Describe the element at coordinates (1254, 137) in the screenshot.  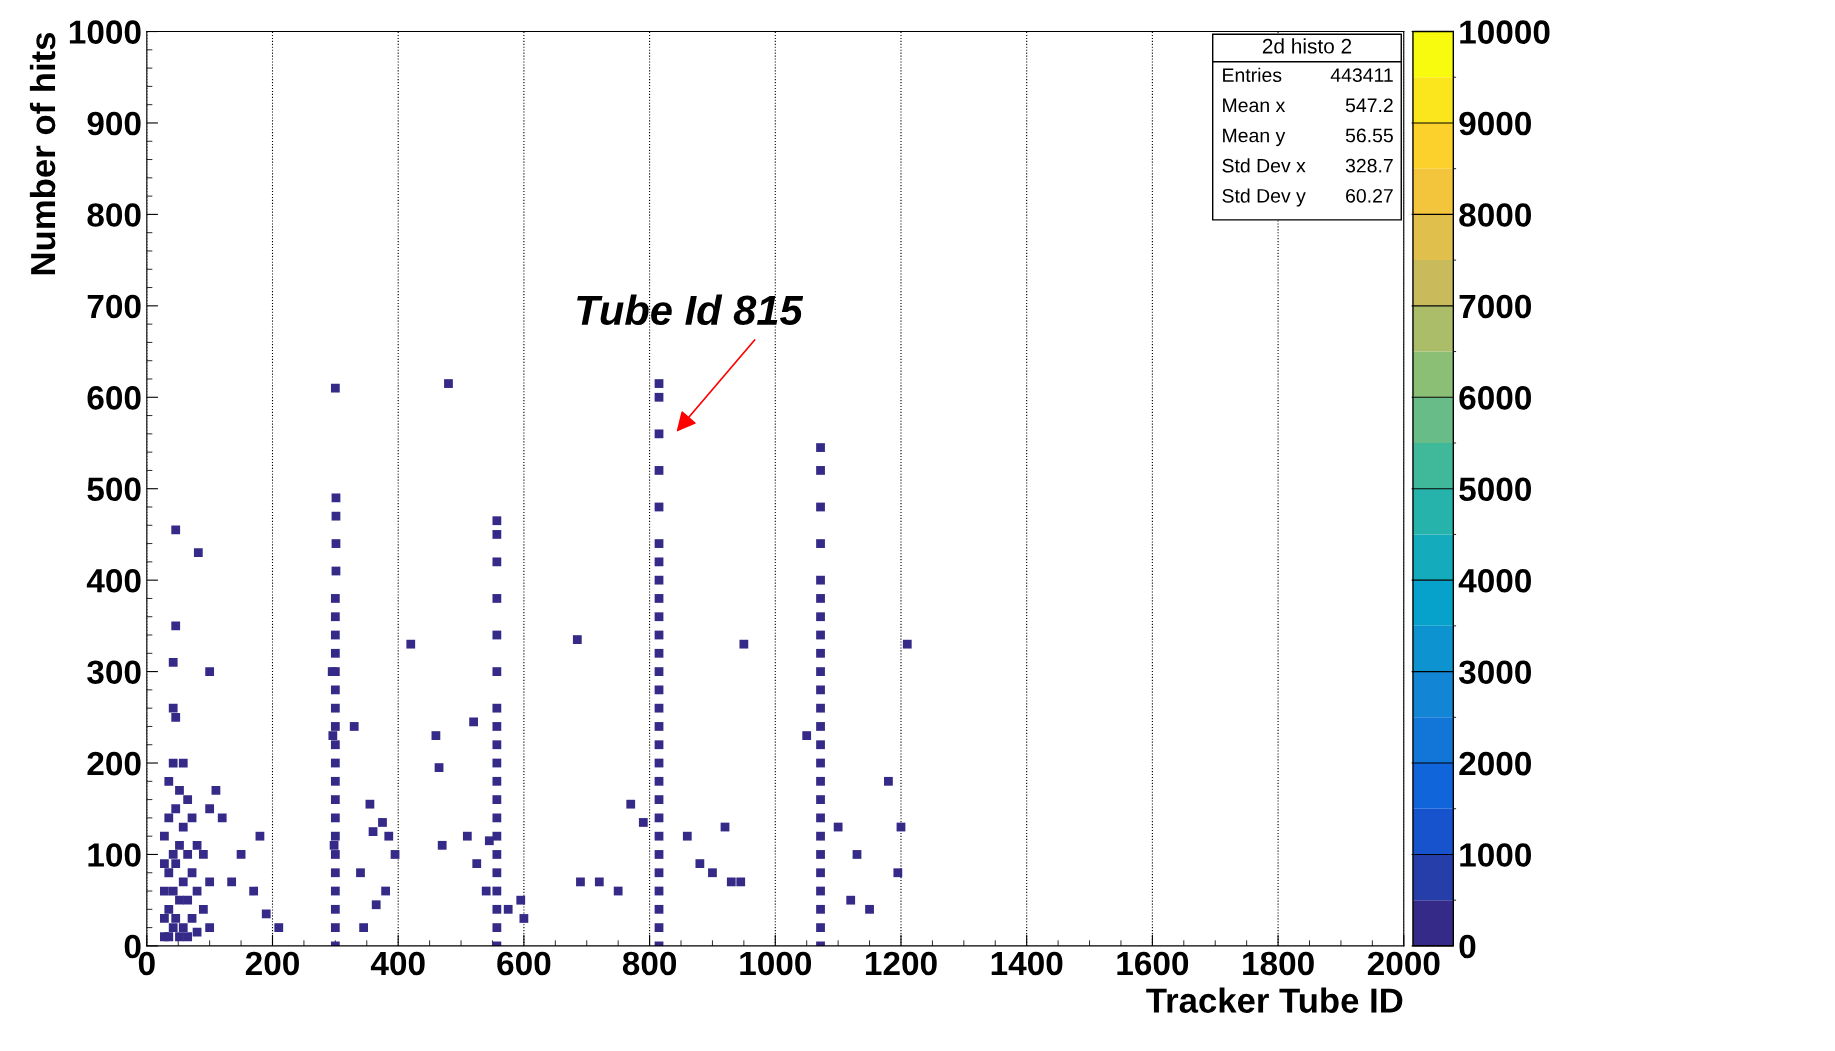
I see `annotation: Mean y` at that location.